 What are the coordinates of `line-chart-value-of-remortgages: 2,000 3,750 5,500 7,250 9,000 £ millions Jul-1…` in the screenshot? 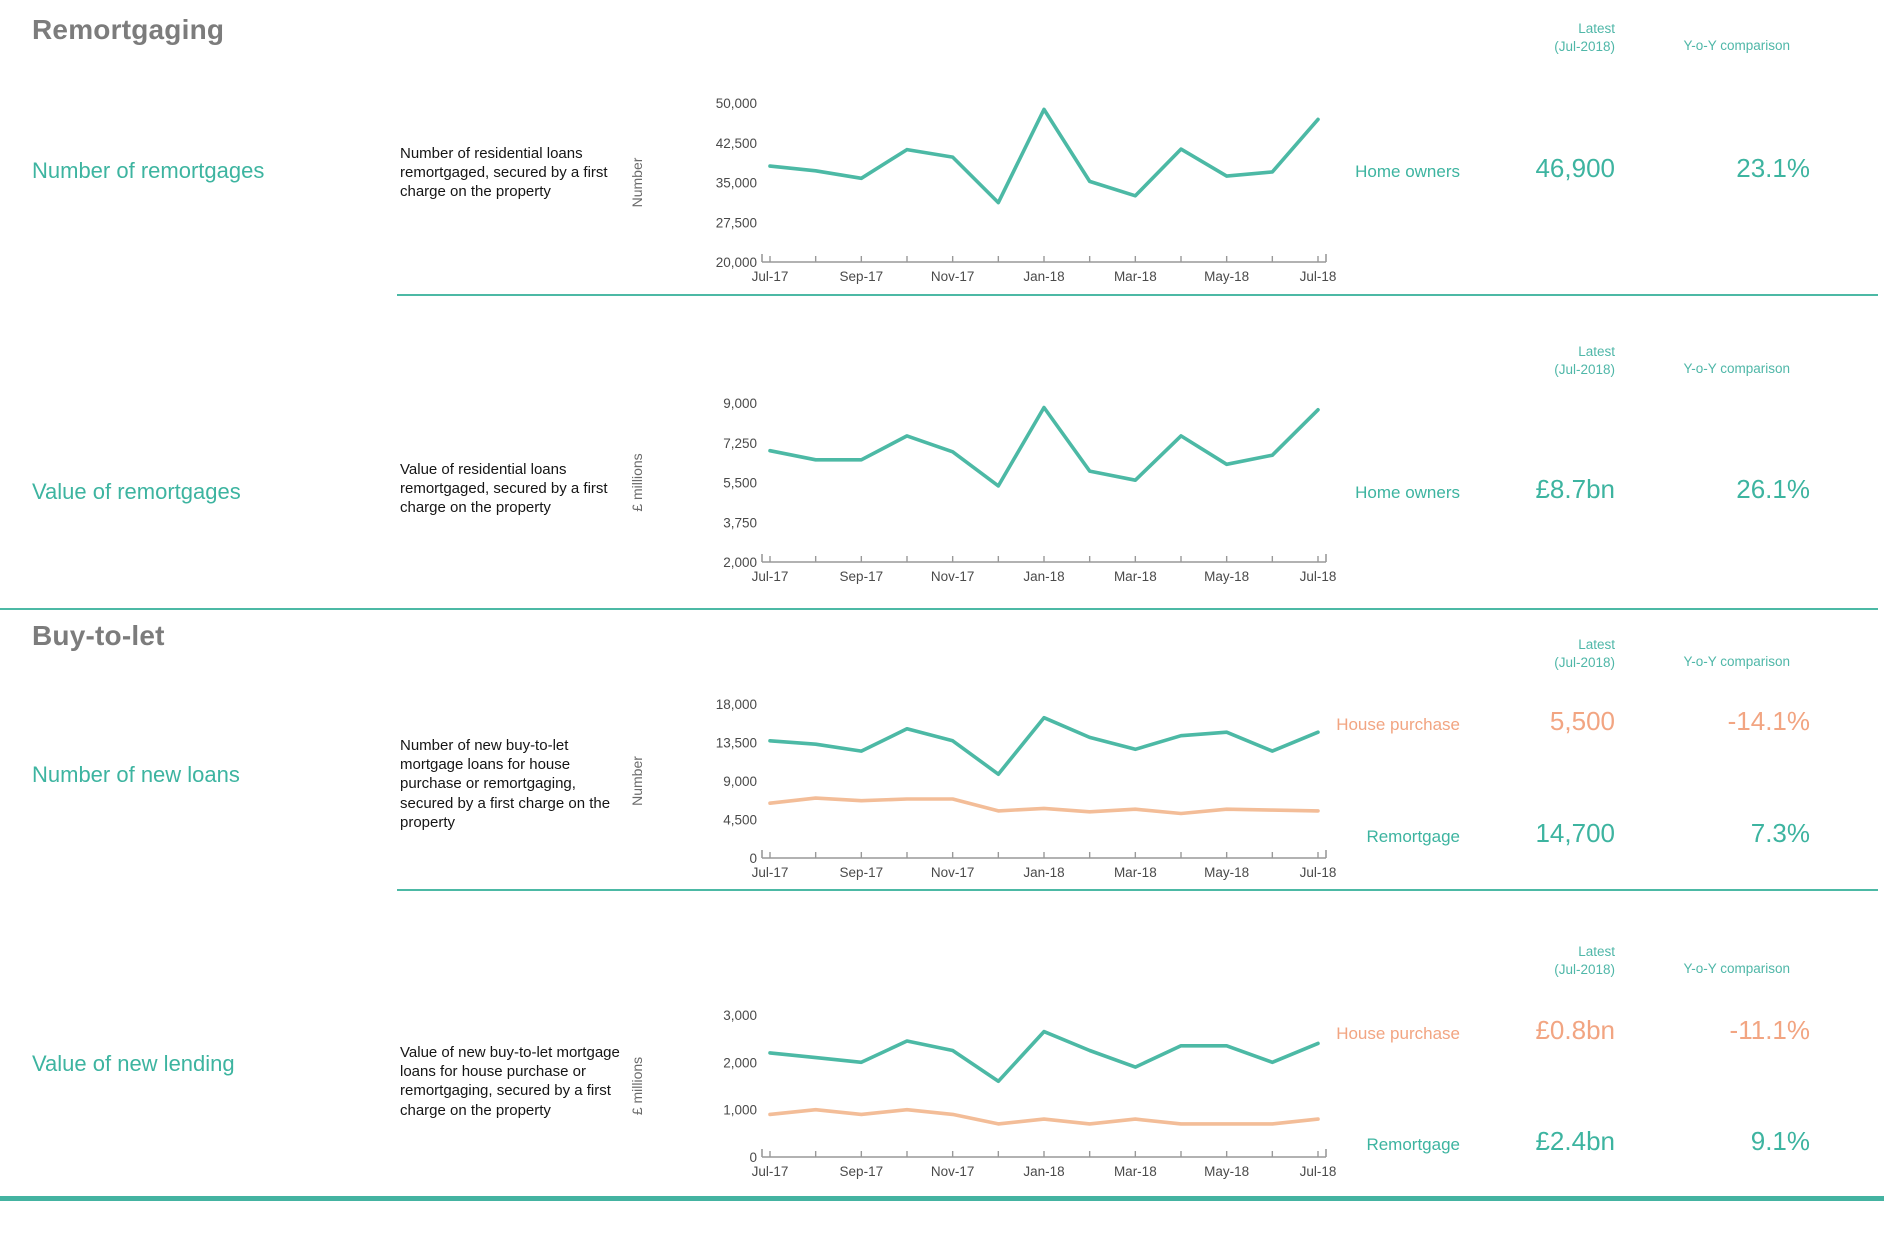 It's located at (984, 485).